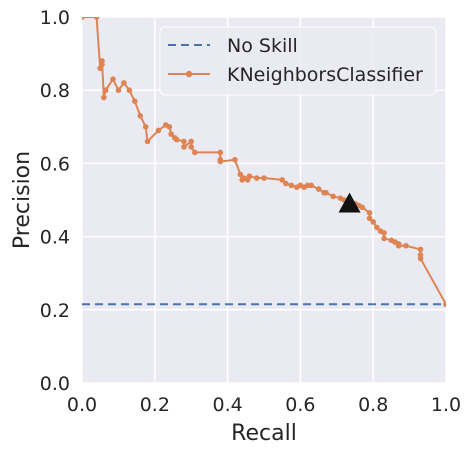  I want to click on x-tick-label: 0.4, so click(227, 405).